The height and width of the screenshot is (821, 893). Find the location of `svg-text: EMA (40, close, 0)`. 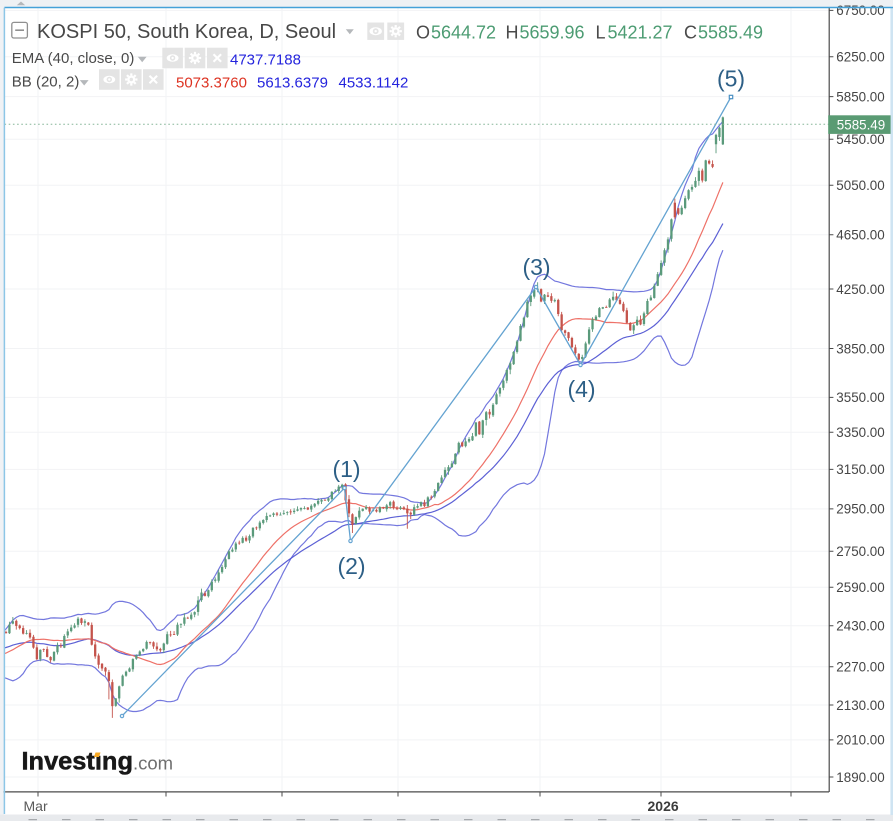

svg-text: EMA (40, close, 0) is located at coordinates (73, 58).